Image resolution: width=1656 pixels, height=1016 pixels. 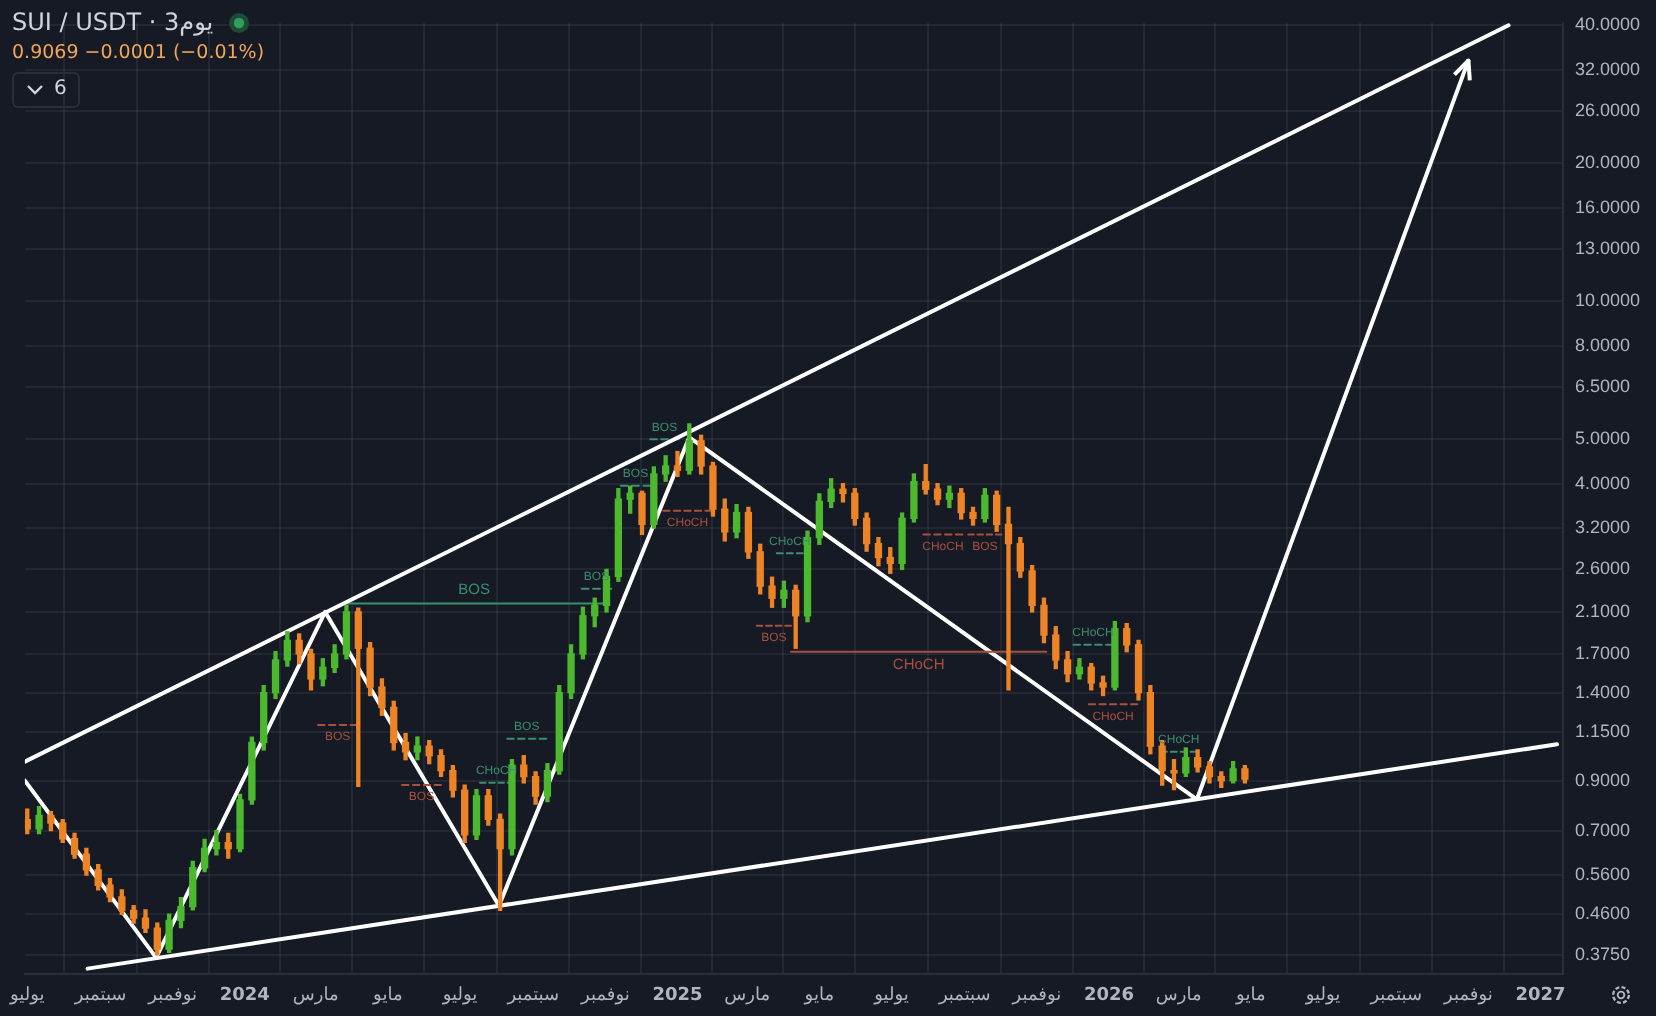 I want to click on y-tick-label: 0.4600, so click(x=1602, y=913).